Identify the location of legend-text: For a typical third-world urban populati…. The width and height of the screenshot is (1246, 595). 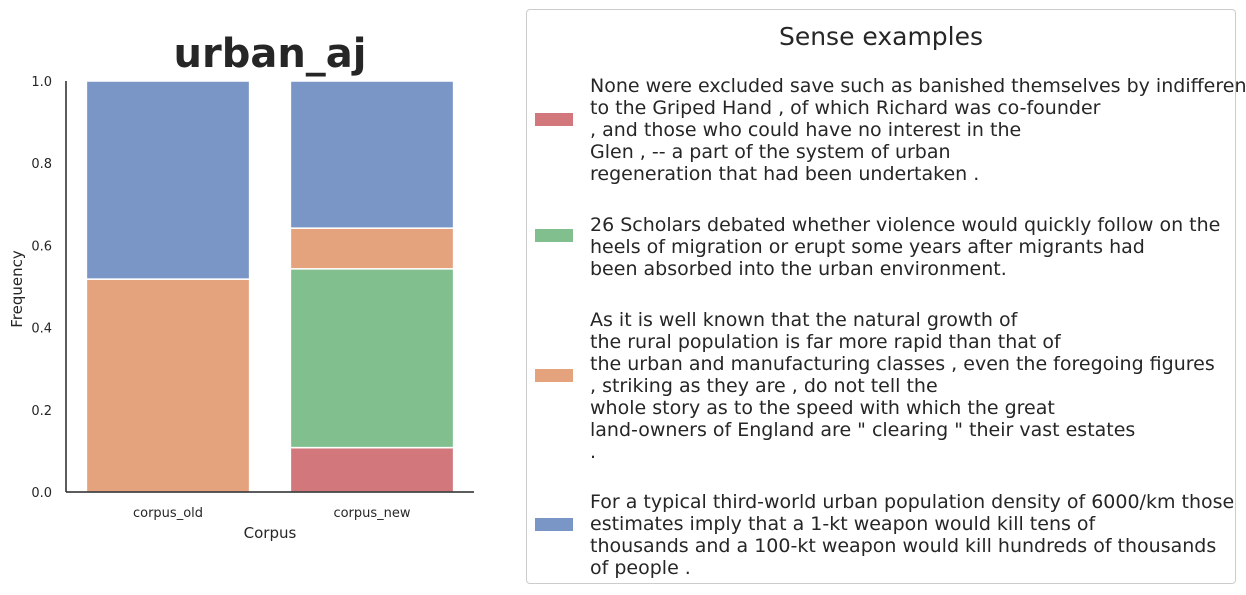
(912, 535).